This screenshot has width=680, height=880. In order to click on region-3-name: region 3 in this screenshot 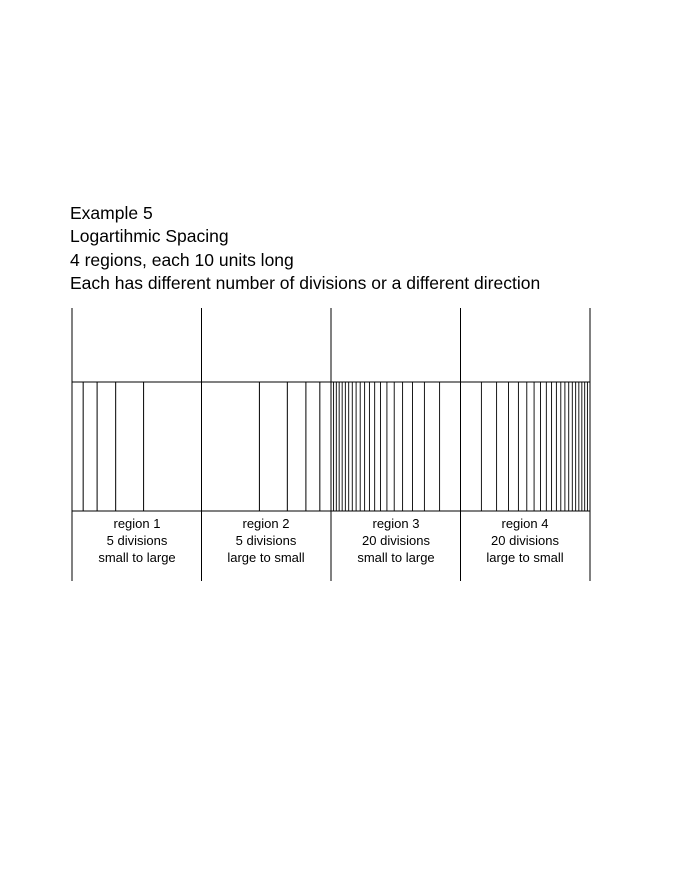, I will do `click(396, 523)`.